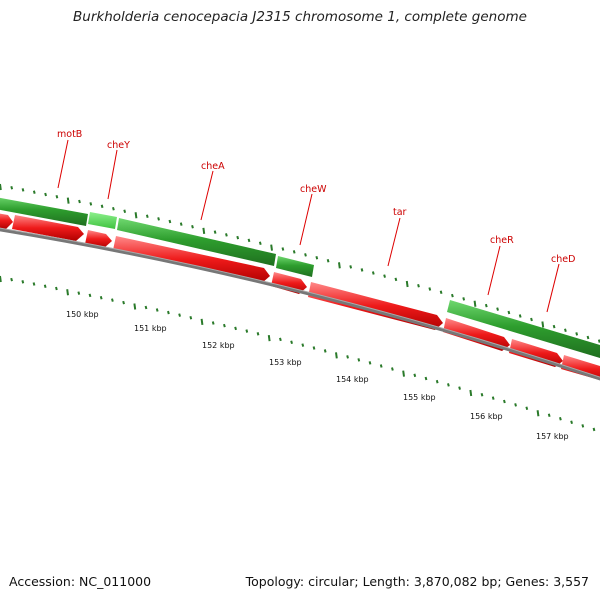  I want to click on gene-label-cheD: cheD, so click(563, 259).